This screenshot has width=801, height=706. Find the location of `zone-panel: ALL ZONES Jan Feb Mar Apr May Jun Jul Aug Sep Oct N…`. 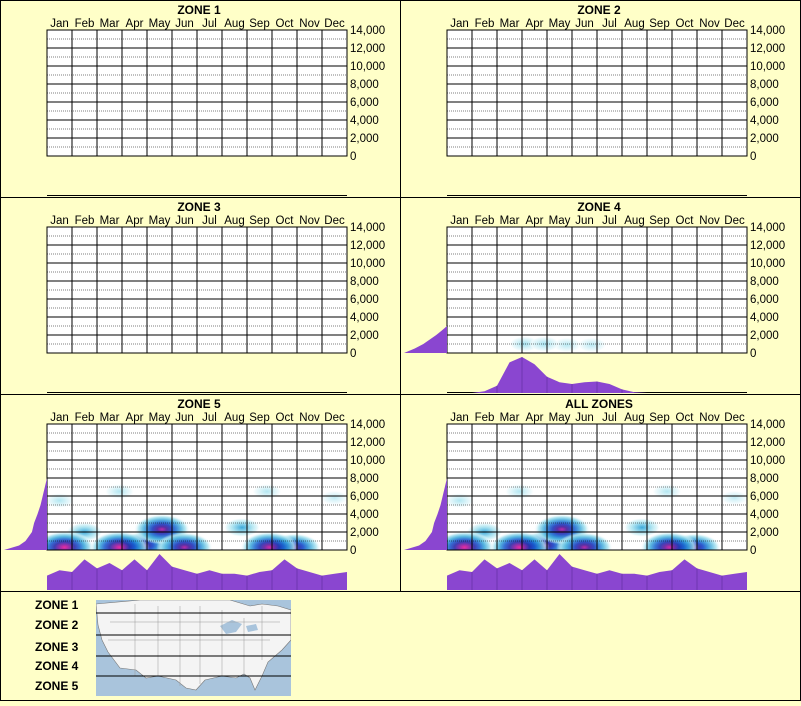

zone-panel: ALL ZONES Jan Feb Mar Apr May Jun Jul Aug Sep Oct N… is located at coordinates (600, 493).